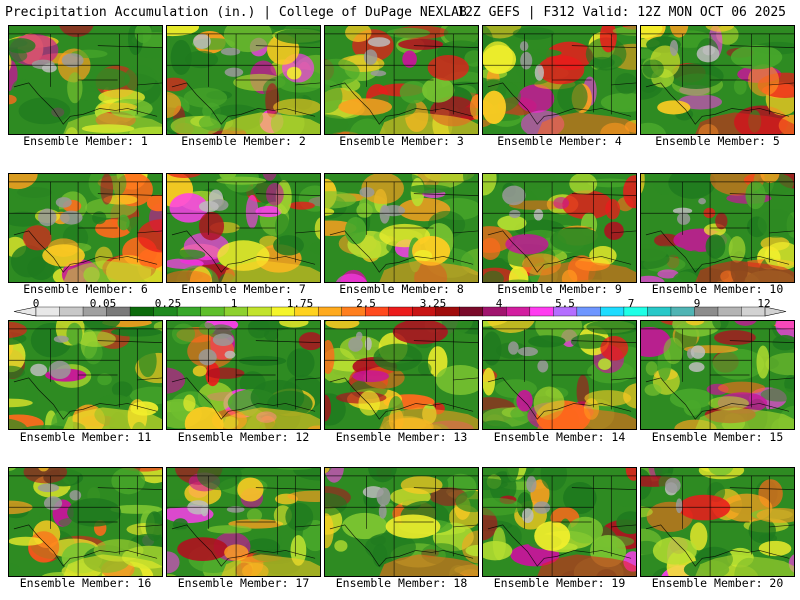  I want to click on ensemble-member-caption: Ensemble Member: 17, so click(243, 583).